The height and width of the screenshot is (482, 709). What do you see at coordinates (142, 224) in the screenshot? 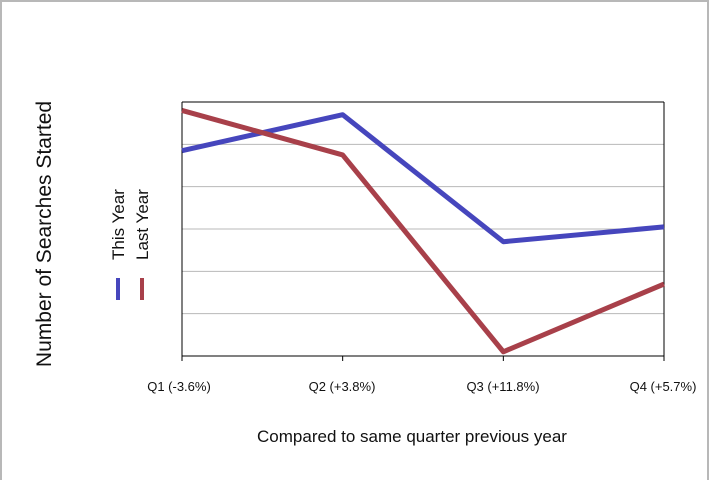
I see `legend-label: Last Year` at bounding box center [142, 224].